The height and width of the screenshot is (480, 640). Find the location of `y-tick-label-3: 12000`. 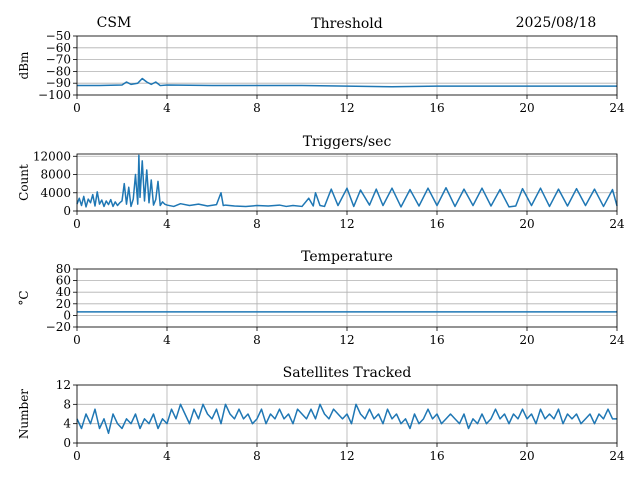

y-tick-label-3: 12000 is located at coordinates (52, 156).